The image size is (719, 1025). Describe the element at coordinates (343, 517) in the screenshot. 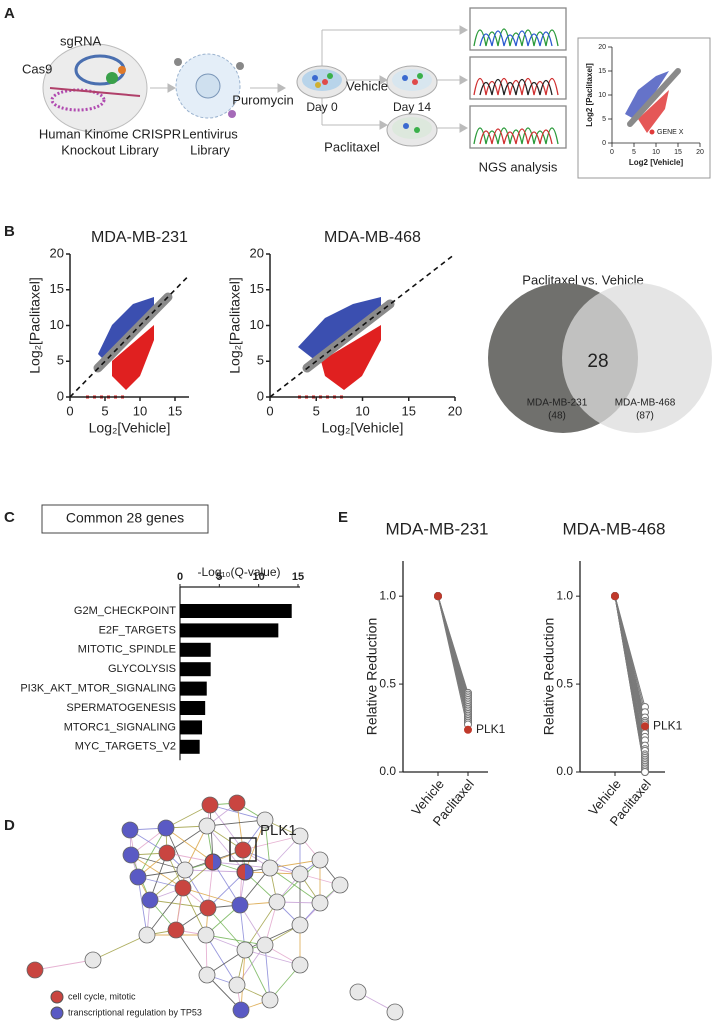

I see `panel-label: E` at that location.